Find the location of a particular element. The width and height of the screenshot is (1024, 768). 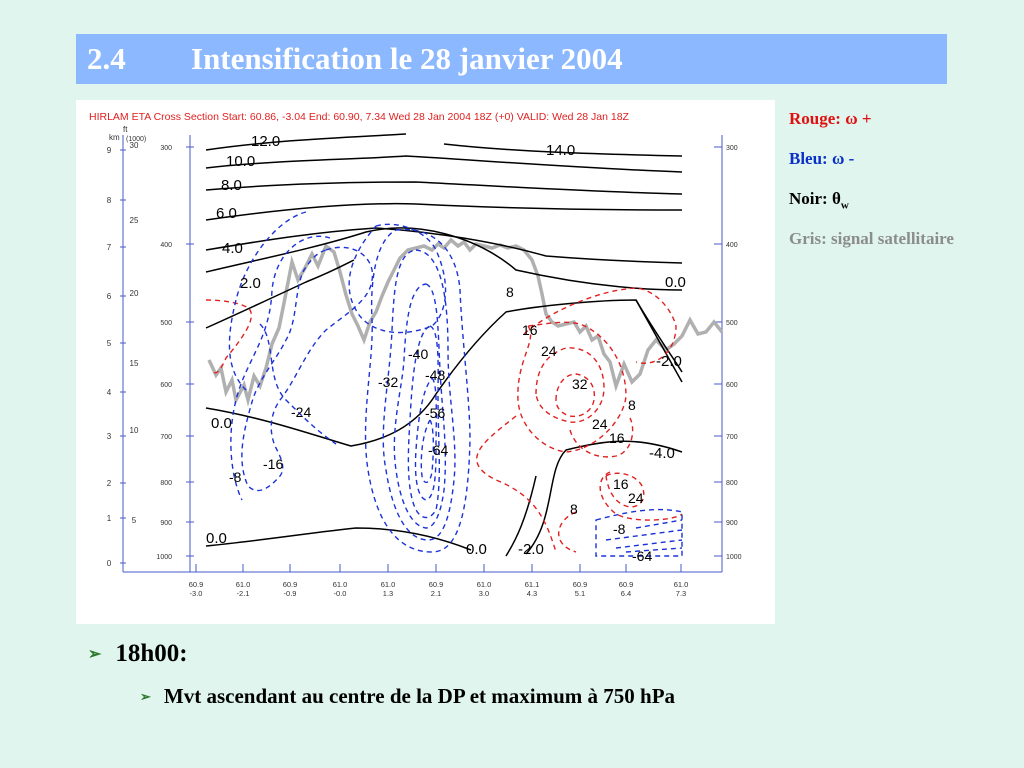

x-tick-lon: 3.0 is located at coordinates (484, 593).